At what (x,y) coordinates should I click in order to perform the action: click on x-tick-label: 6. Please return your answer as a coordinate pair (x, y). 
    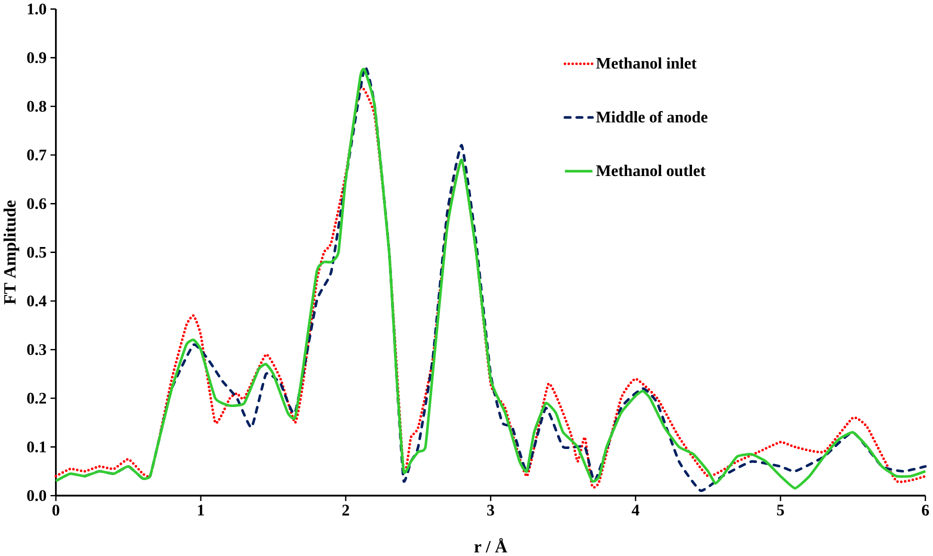
    Looking at the image, I should click on (925, 510).